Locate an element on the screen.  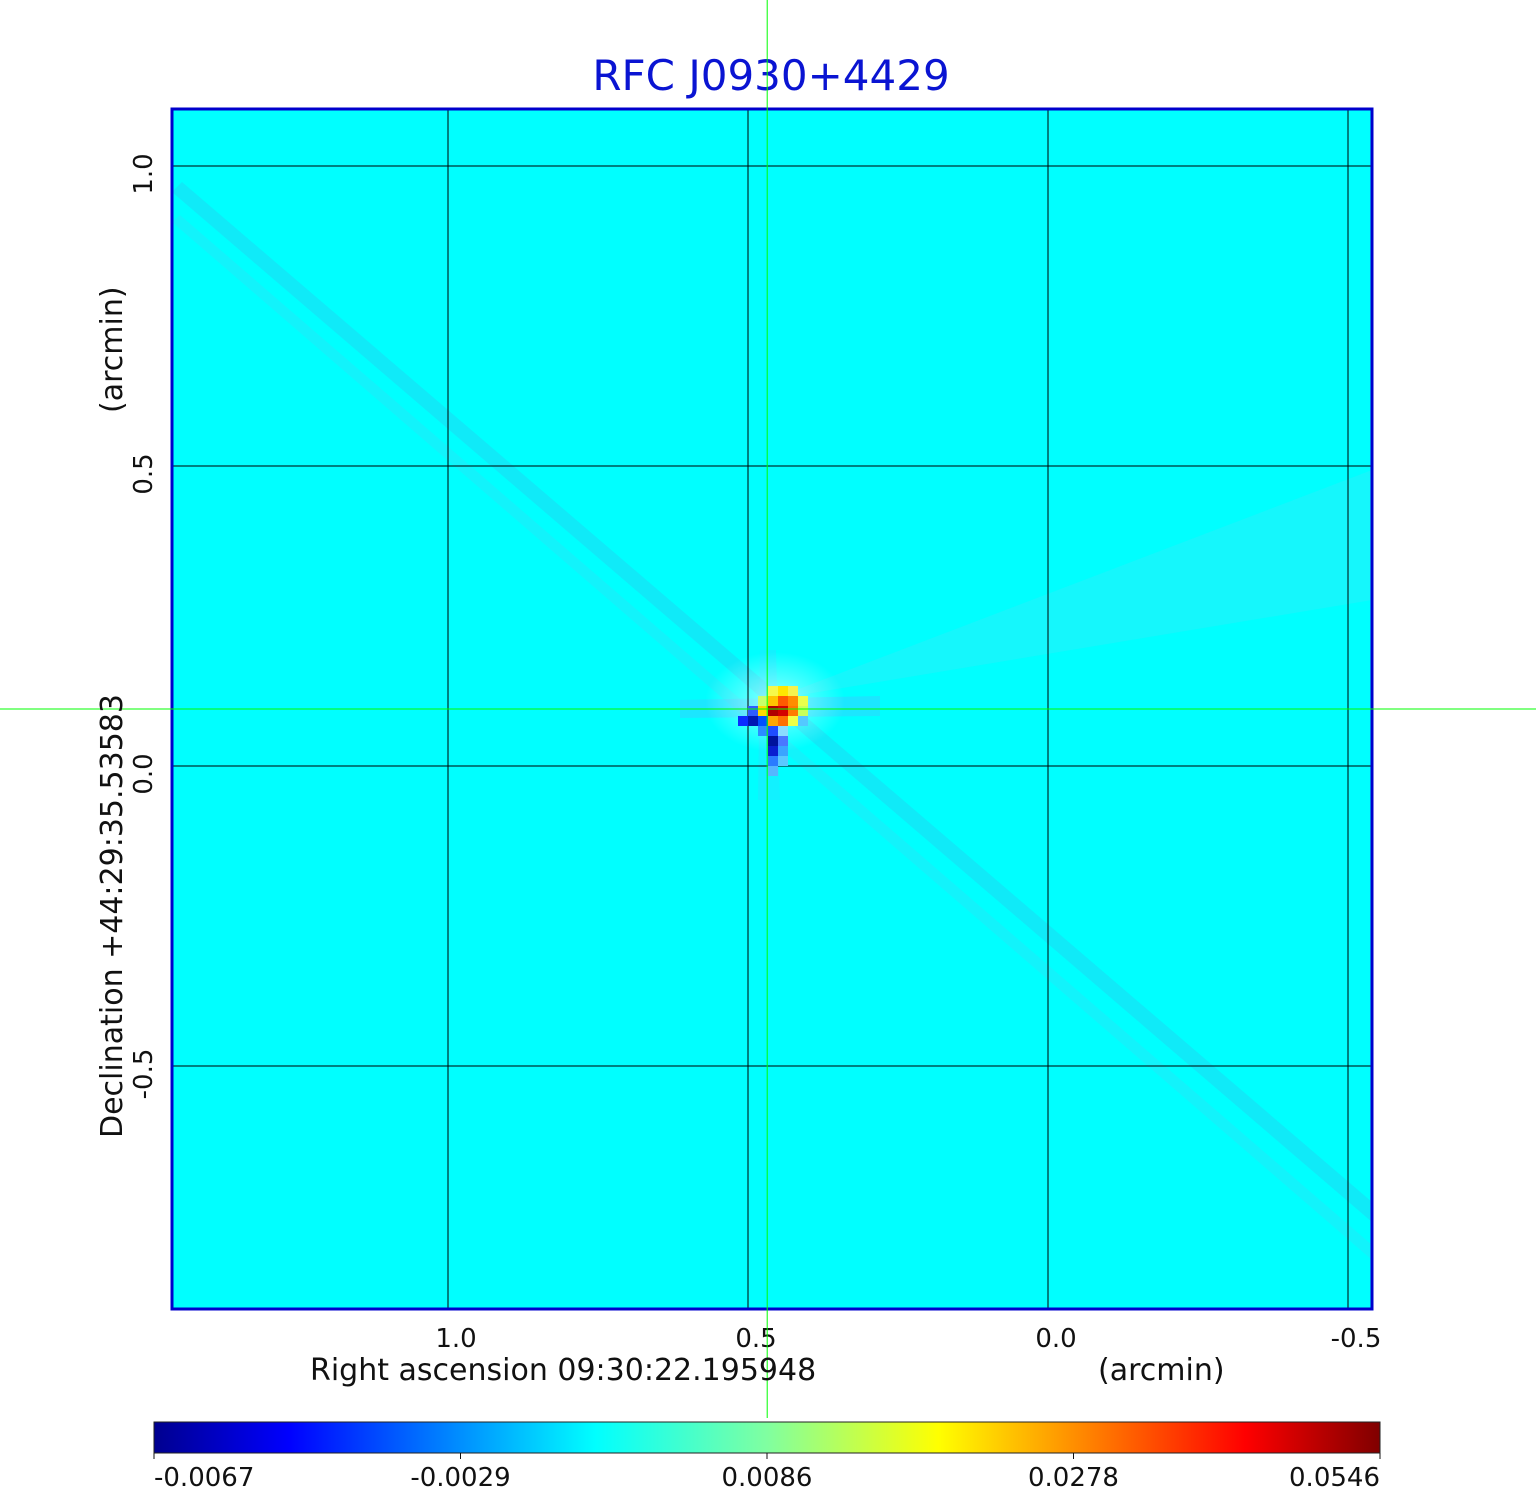
sidelobe-upper-right-fan is located at coordinates (1071, 585).